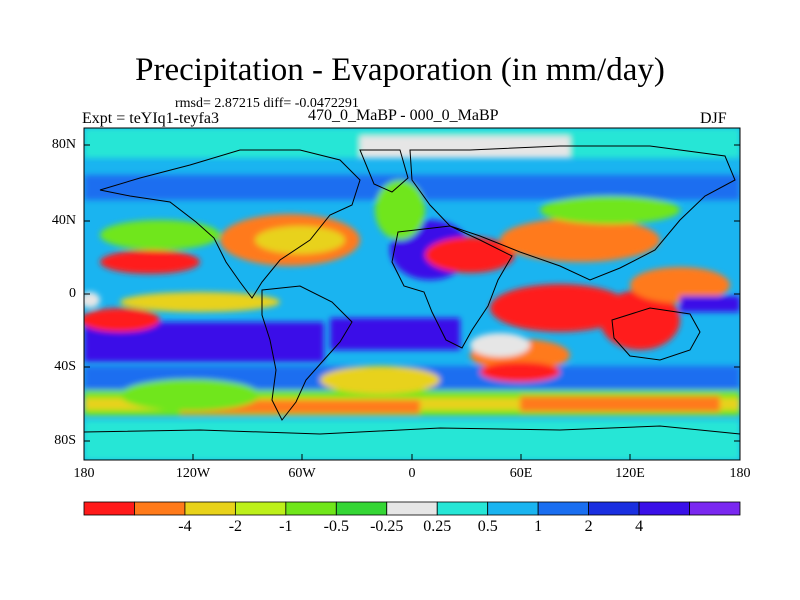 Image resolution: width=800 pixels, height=600 pixels. Describe the element at coordinates (610, 210) in the screenshot. I see `field-eurasia-green` at that location.